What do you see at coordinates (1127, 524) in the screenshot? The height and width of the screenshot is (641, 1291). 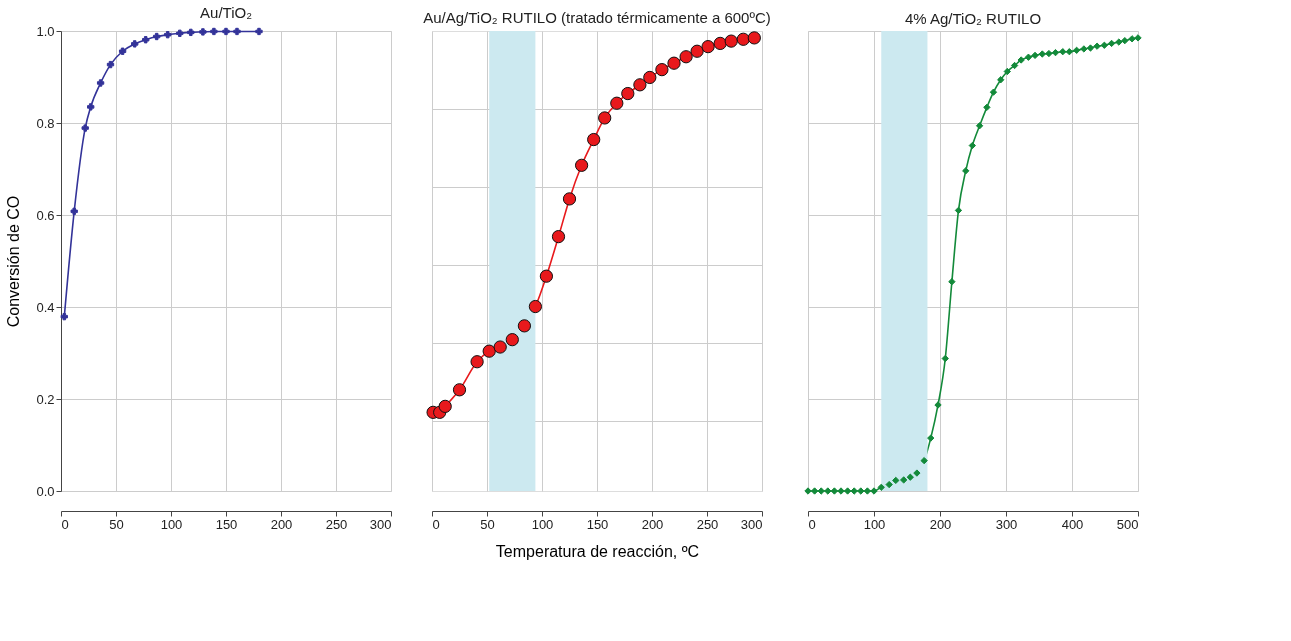 I see `x-tick-label: 500` at bounding box center [1127, 524].